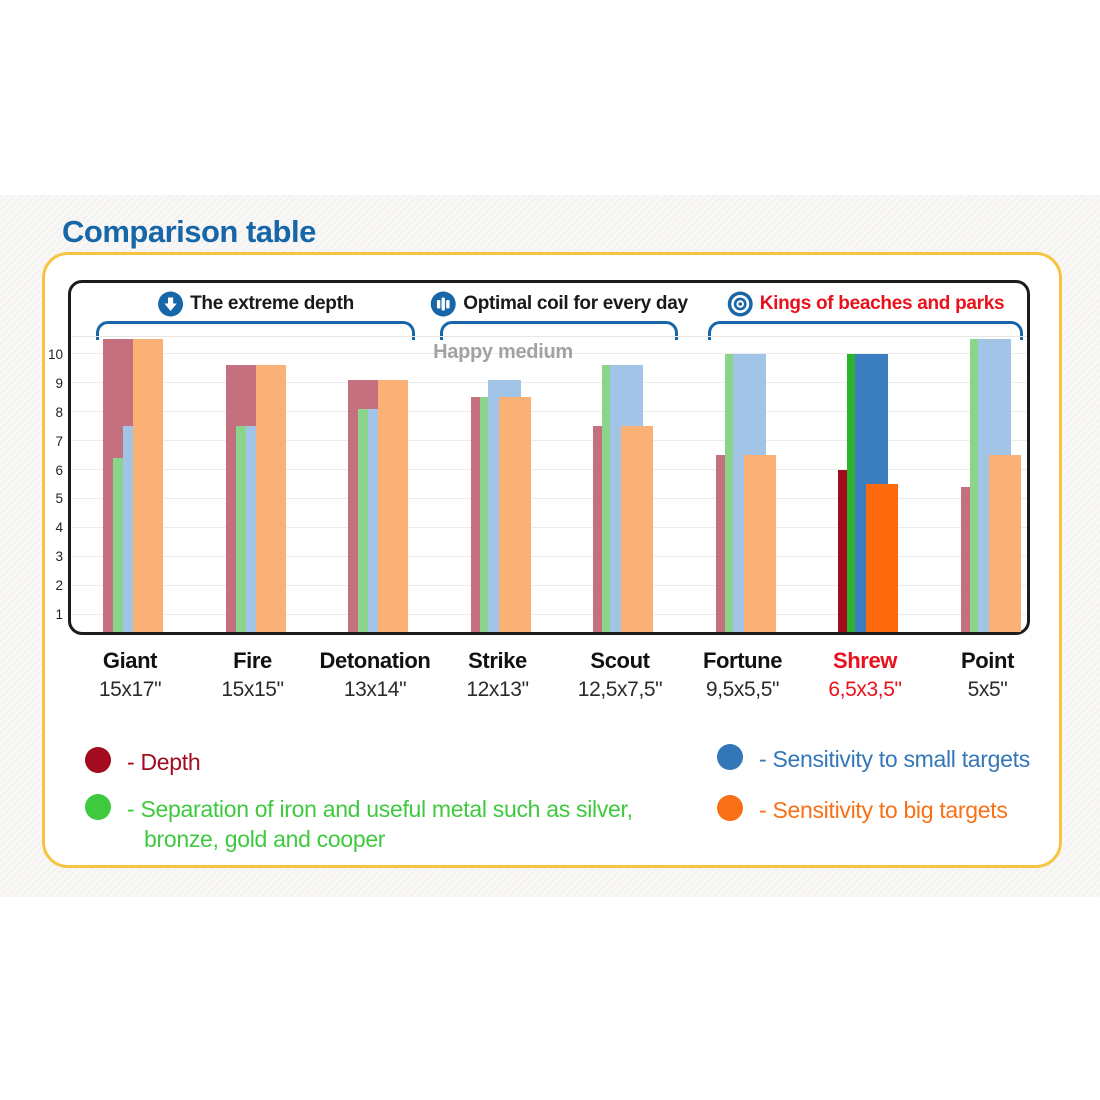 This screenshot has width=1100, height=1100. What do you see at coordinates (721, 543) in the screenshot?
I see `bar-fortune-depth` at bounding box center [721, 543].